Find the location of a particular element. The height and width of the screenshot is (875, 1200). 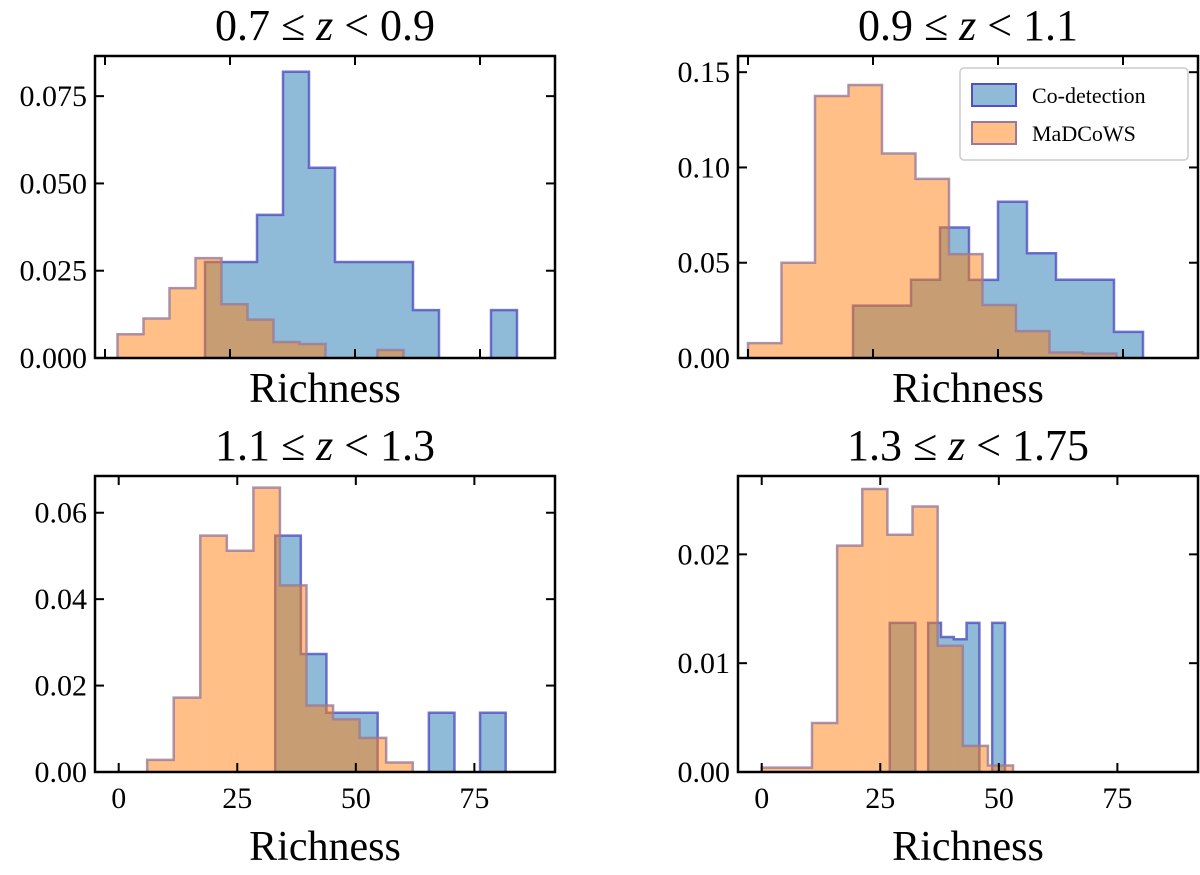

y-tick-label: 0.10 is located at coordinates (704, 167).